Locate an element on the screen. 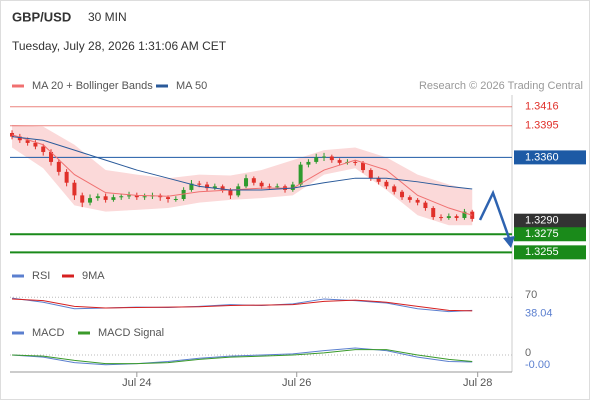  x-tick-label: Jul 26 is located at coordinates (296, 383).